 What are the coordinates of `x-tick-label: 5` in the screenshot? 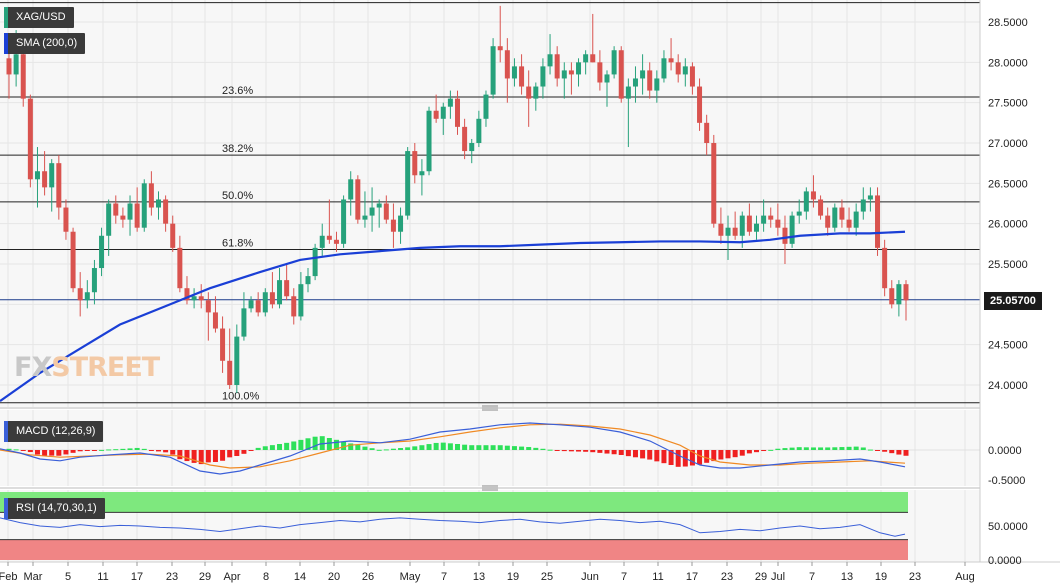 It's located at (68, 577).